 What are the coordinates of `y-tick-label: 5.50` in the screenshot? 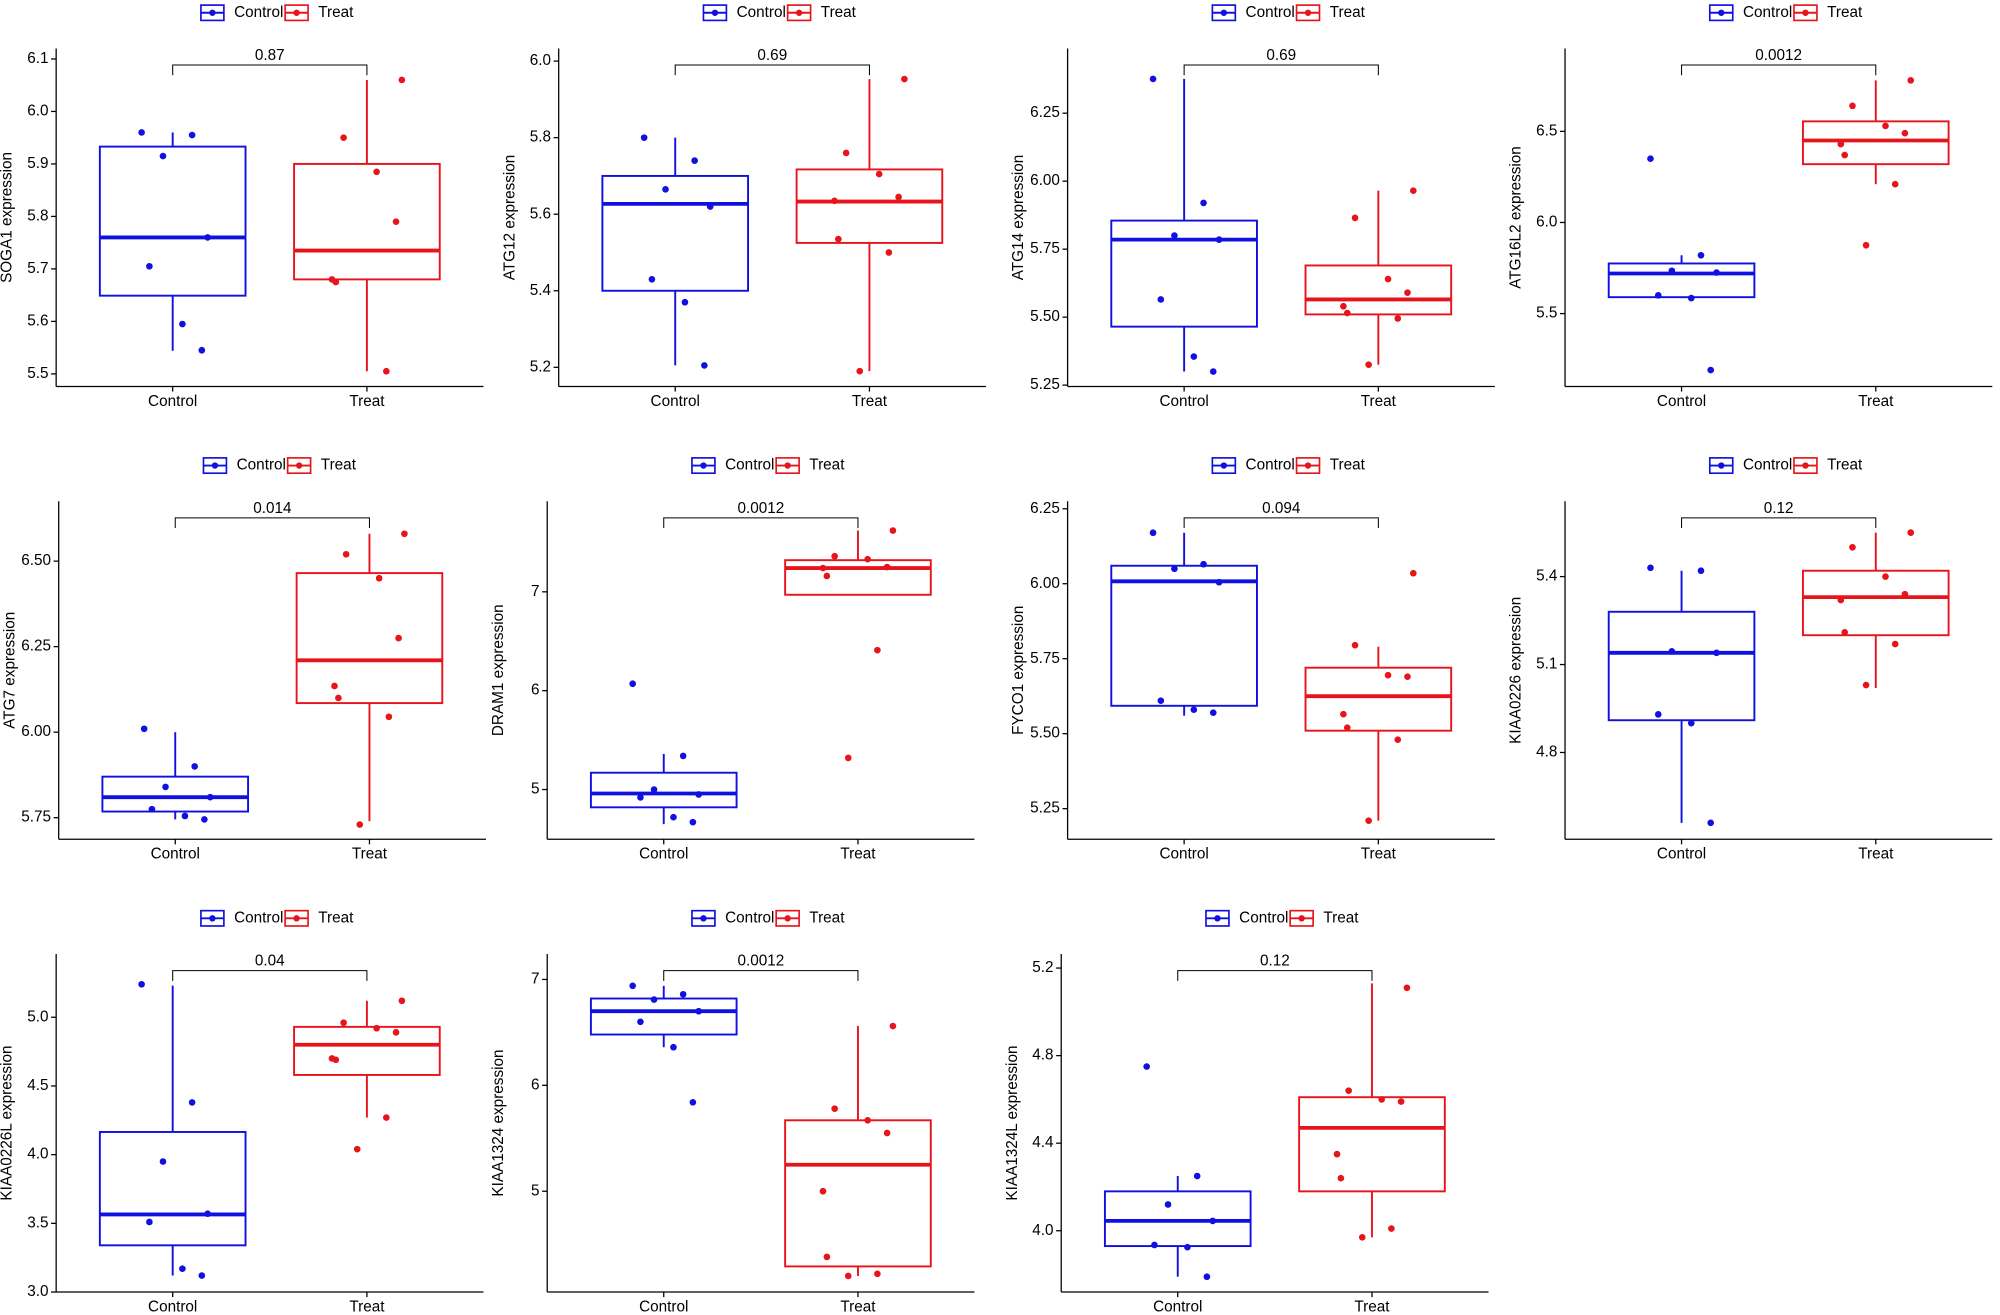 It's located at (1045, 733).